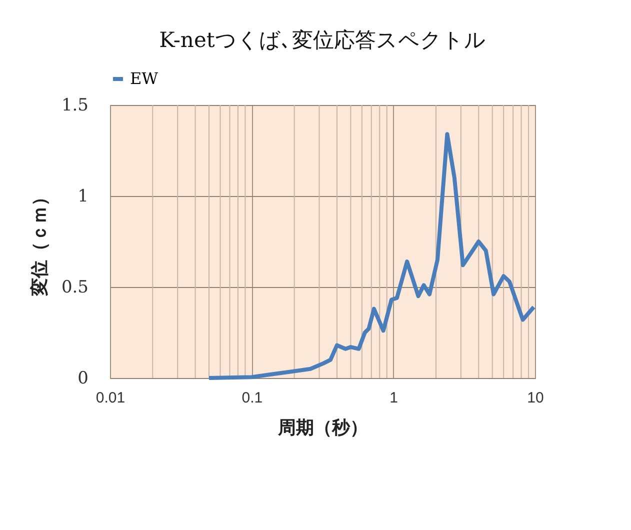 This screenshot has height=530, width=631. I want to click on x-tick-label: 0.1, so click(252, 398).